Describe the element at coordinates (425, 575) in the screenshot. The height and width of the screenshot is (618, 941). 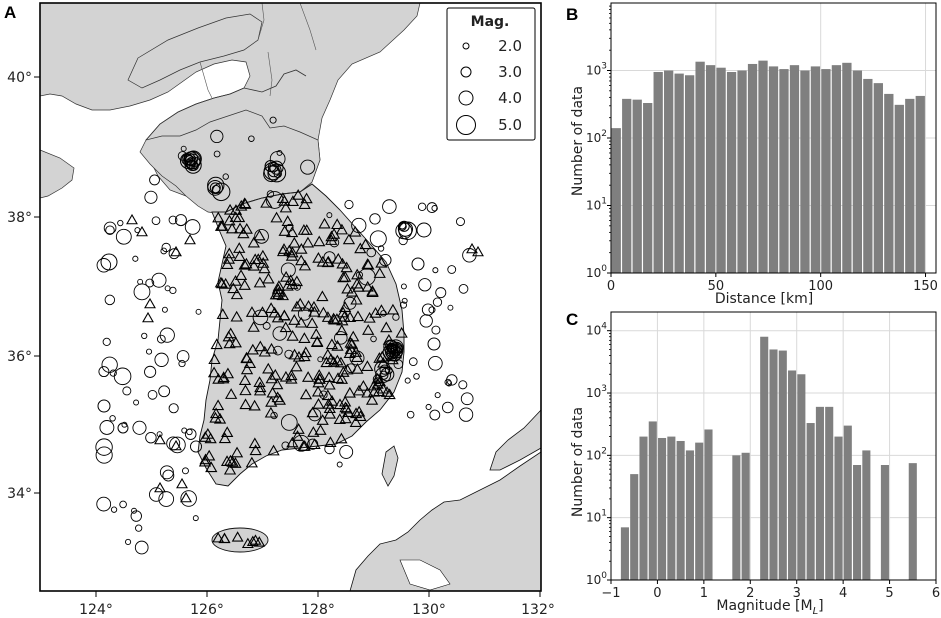
I see `japan-sea-inlet` at that location.